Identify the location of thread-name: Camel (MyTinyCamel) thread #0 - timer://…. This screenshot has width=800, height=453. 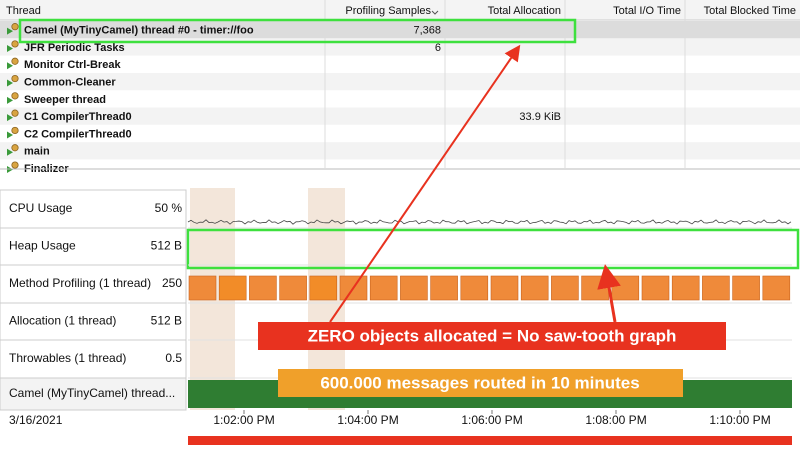
(139, 31).